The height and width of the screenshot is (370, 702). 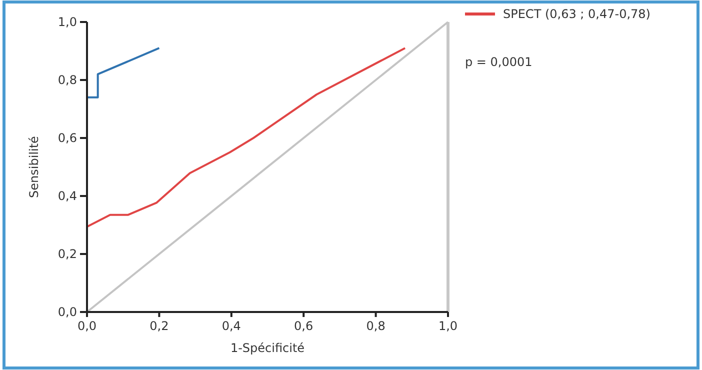 What do you see at coordinates (267, 348) in the screenshot?
I see `x-axis-title: 1-Spécificité` at bounding box center [267, 348].